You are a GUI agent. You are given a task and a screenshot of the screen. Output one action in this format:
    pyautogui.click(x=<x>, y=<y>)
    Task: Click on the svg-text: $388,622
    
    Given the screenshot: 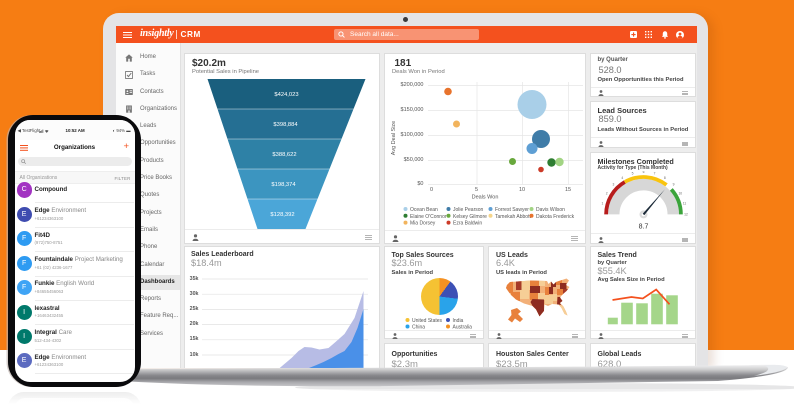 What is the action you would take?
    pyautogui.click(x=284, y=155)
    